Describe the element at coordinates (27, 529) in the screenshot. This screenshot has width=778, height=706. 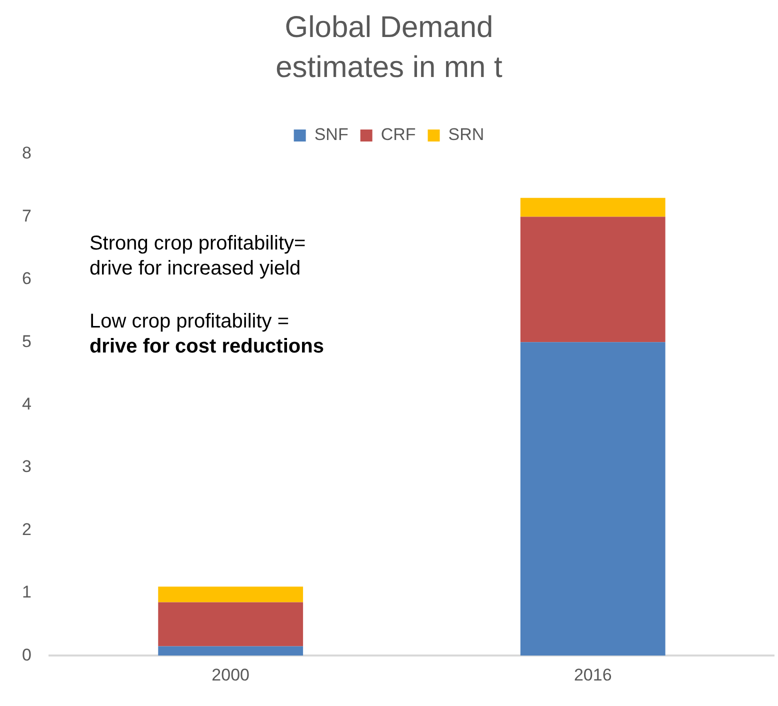
I see `y-tick-label: 2` at that location.